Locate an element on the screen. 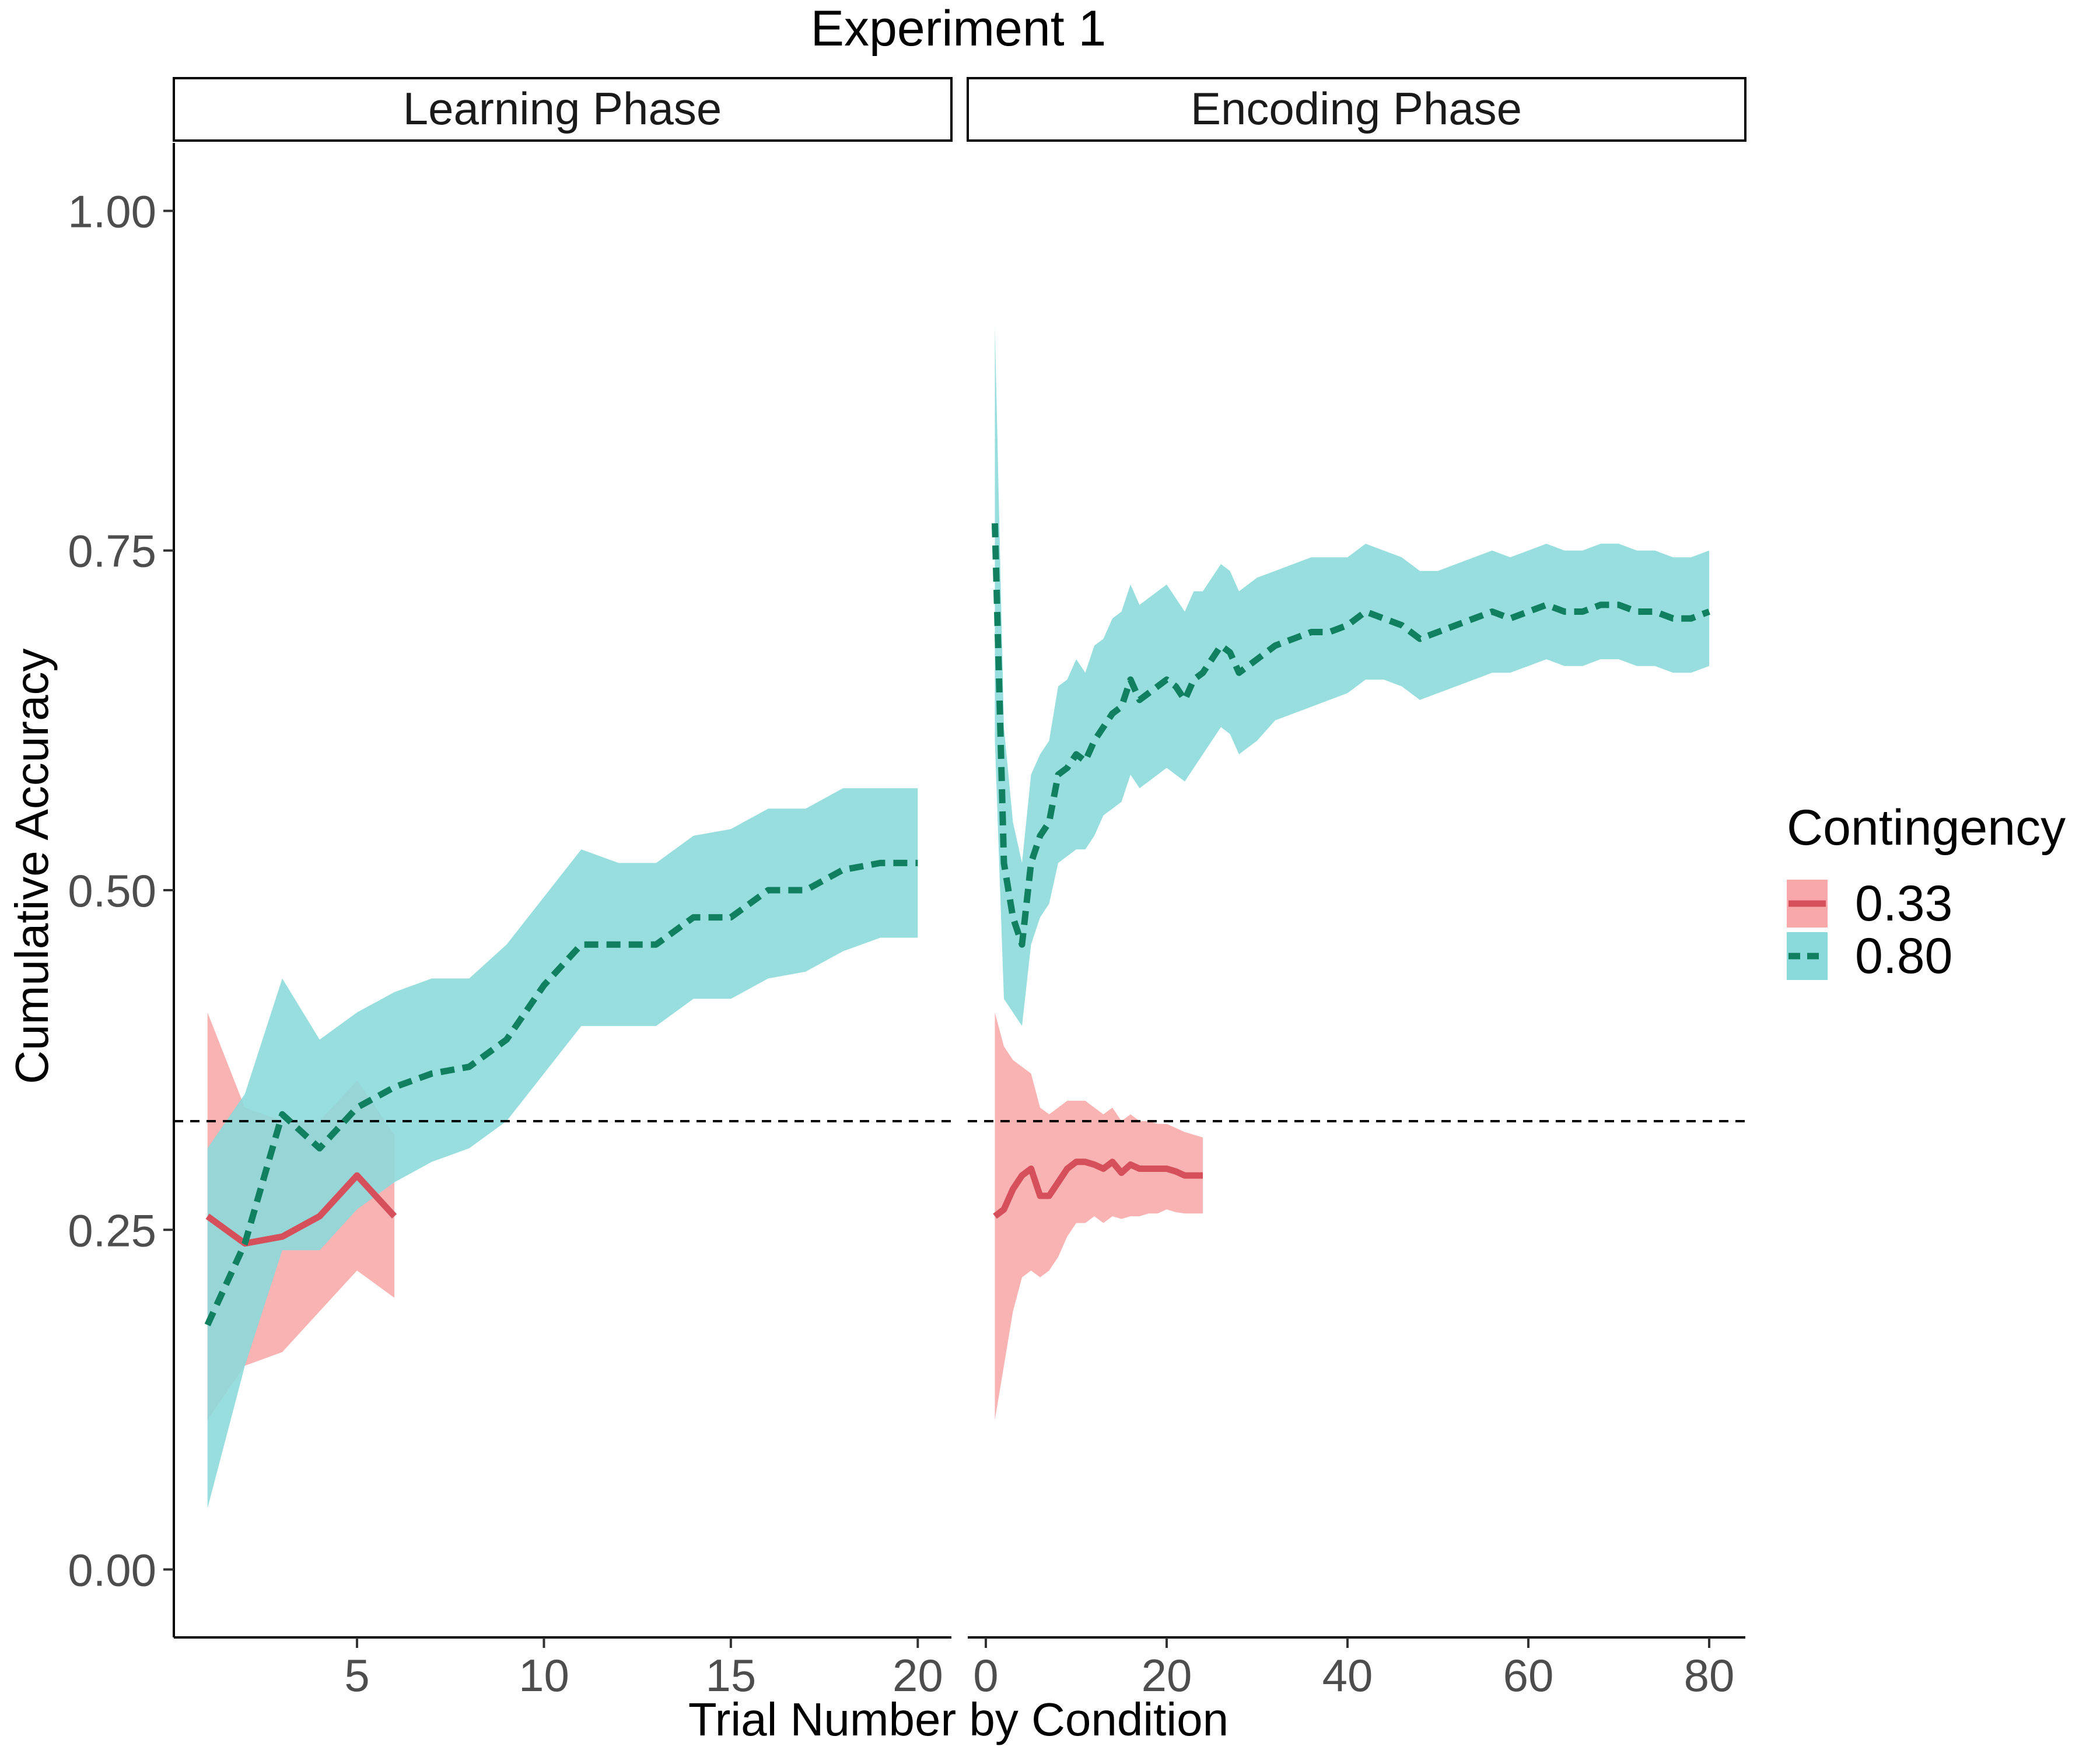  legend: Contingency 0.33 0.80 is located at coordinates (1926, 892).